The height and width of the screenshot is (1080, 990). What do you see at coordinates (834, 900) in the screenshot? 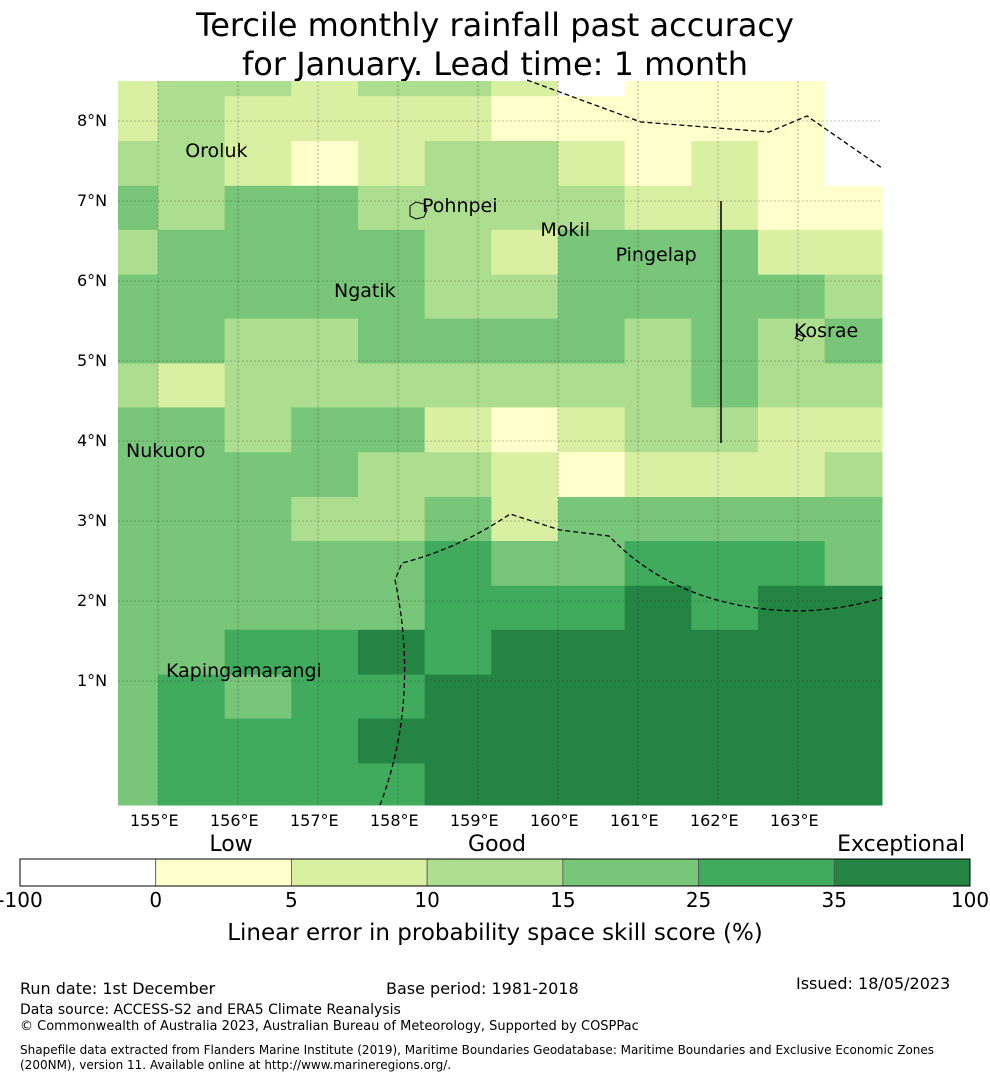
I see `colorbar-tick-label: 35` at bounding box center [834, 900].